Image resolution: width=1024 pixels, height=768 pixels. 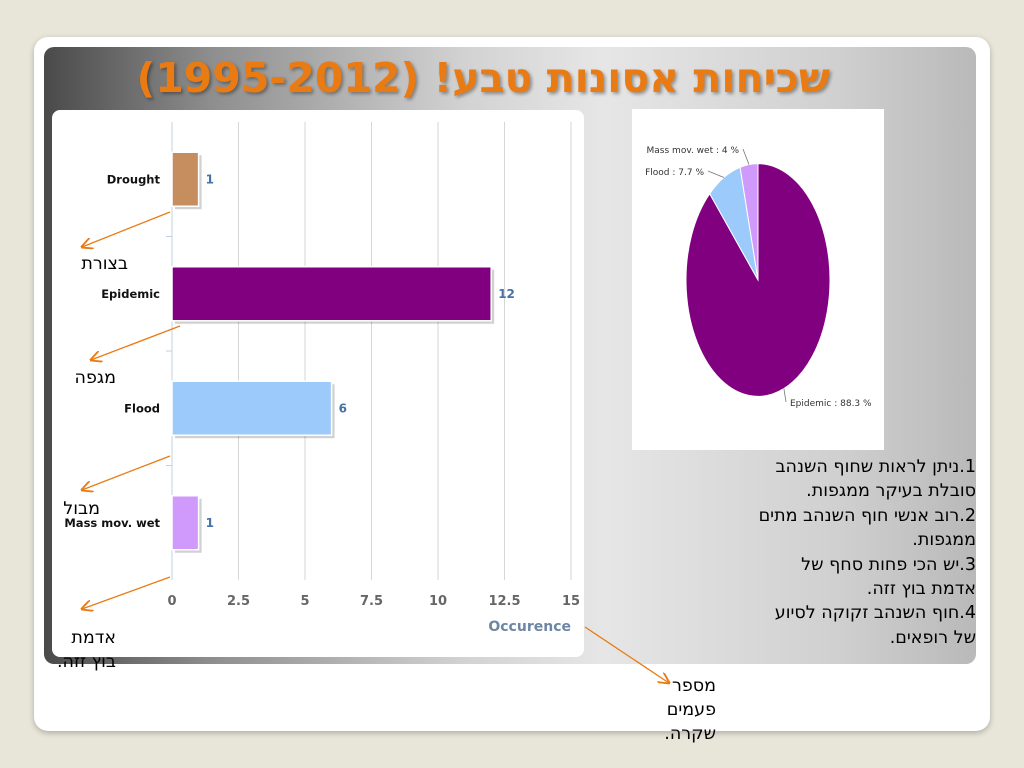 I want to click on category-label: Drought, so click(x=134, y=179).